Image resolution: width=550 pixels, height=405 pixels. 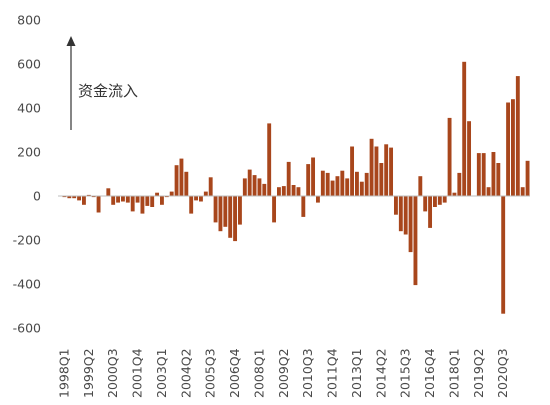 I want to click on x-tick-label: 2013Q1, so click(x=356, y=373).